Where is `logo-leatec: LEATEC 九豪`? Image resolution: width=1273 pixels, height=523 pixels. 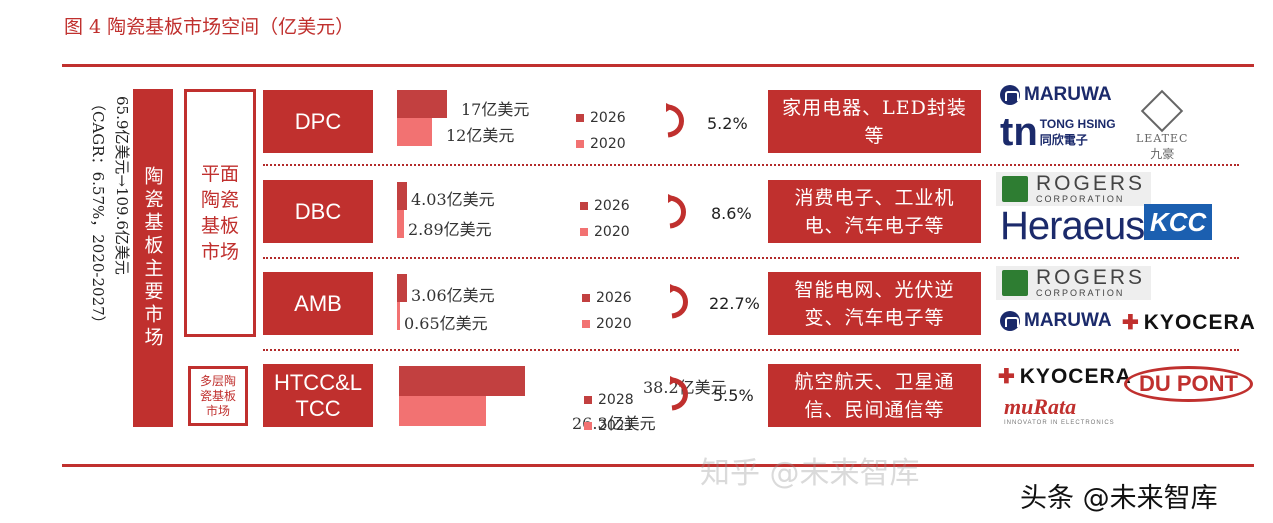 logo-leatec: LEATEC 九豪 is located at coordinates (1162, 125).